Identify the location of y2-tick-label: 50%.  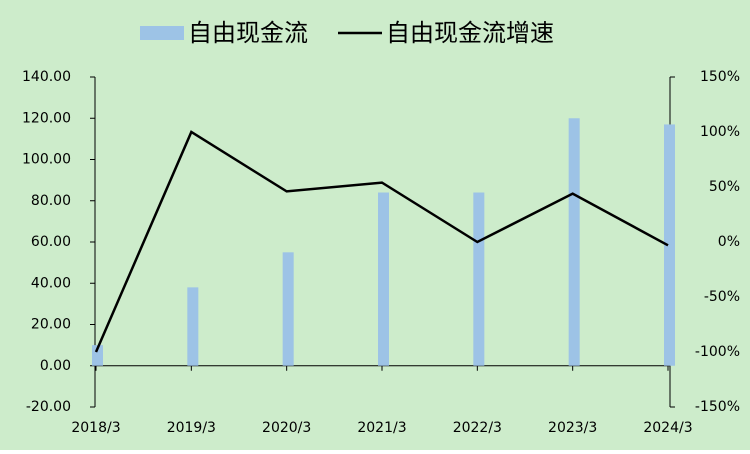
(724, 187).